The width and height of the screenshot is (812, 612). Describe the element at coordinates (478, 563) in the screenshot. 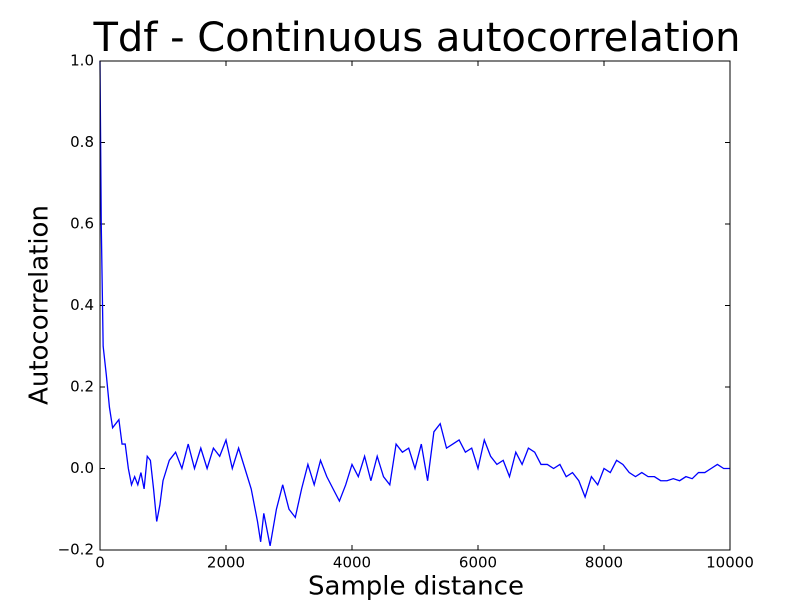

I see `x-tick-label: 6000` at that location.